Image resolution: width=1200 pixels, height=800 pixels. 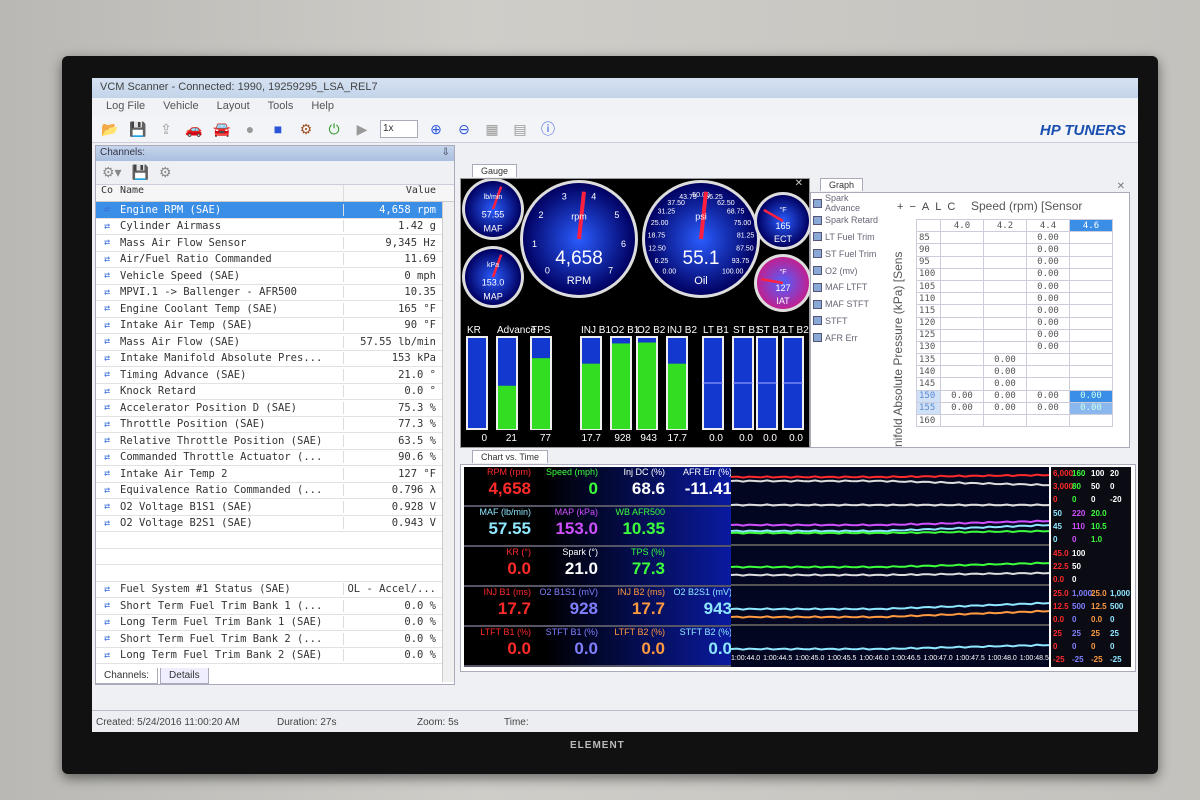 I want to click on info-icon: ⓘ, so click(x=548, y=129).